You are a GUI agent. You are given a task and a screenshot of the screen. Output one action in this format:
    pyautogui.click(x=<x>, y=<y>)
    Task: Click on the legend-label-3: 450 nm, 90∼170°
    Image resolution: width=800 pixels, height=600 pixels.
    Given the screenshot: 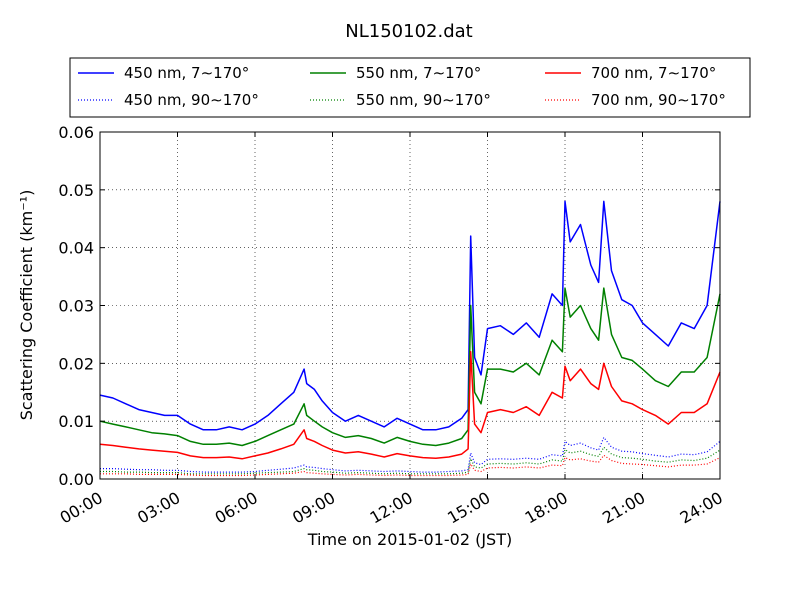 What is the action you would take?
    pyautogui.click(x=191, y=100)
    